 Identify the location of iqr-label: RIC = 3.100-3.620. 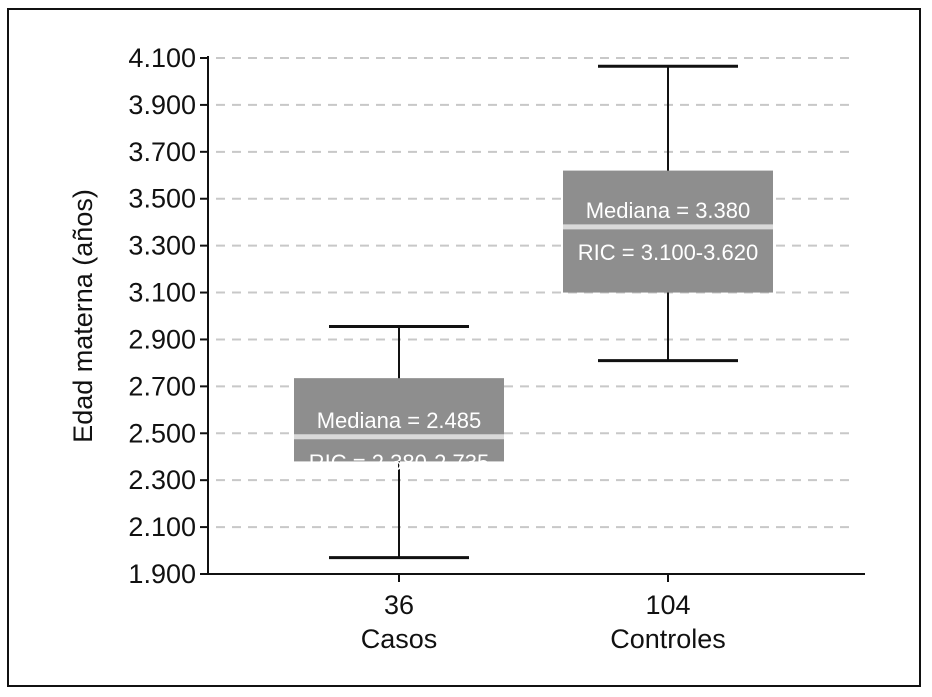
(668, 252).